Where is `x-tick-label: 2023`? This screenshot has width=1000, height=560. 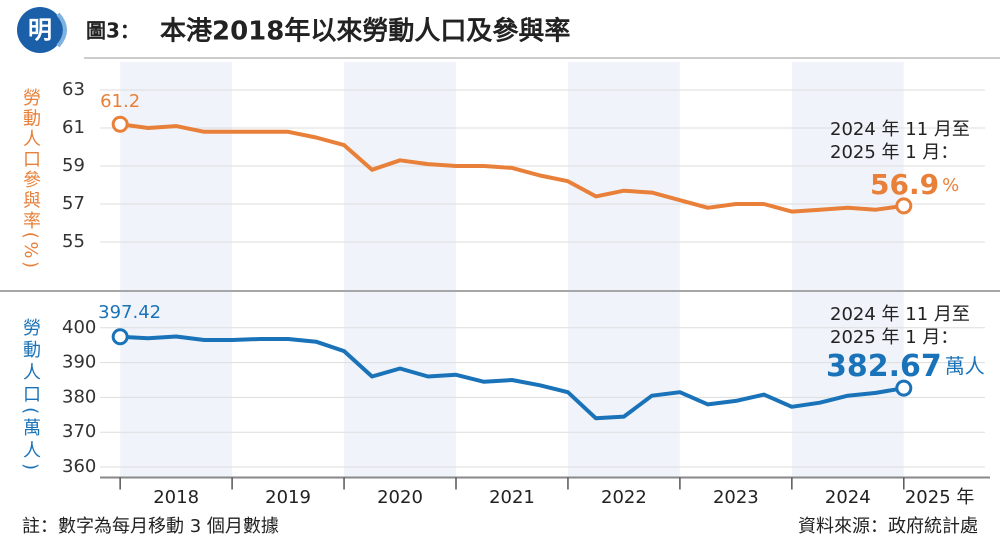 x-tick-label: 2023 is located at coordinates (736, 497).